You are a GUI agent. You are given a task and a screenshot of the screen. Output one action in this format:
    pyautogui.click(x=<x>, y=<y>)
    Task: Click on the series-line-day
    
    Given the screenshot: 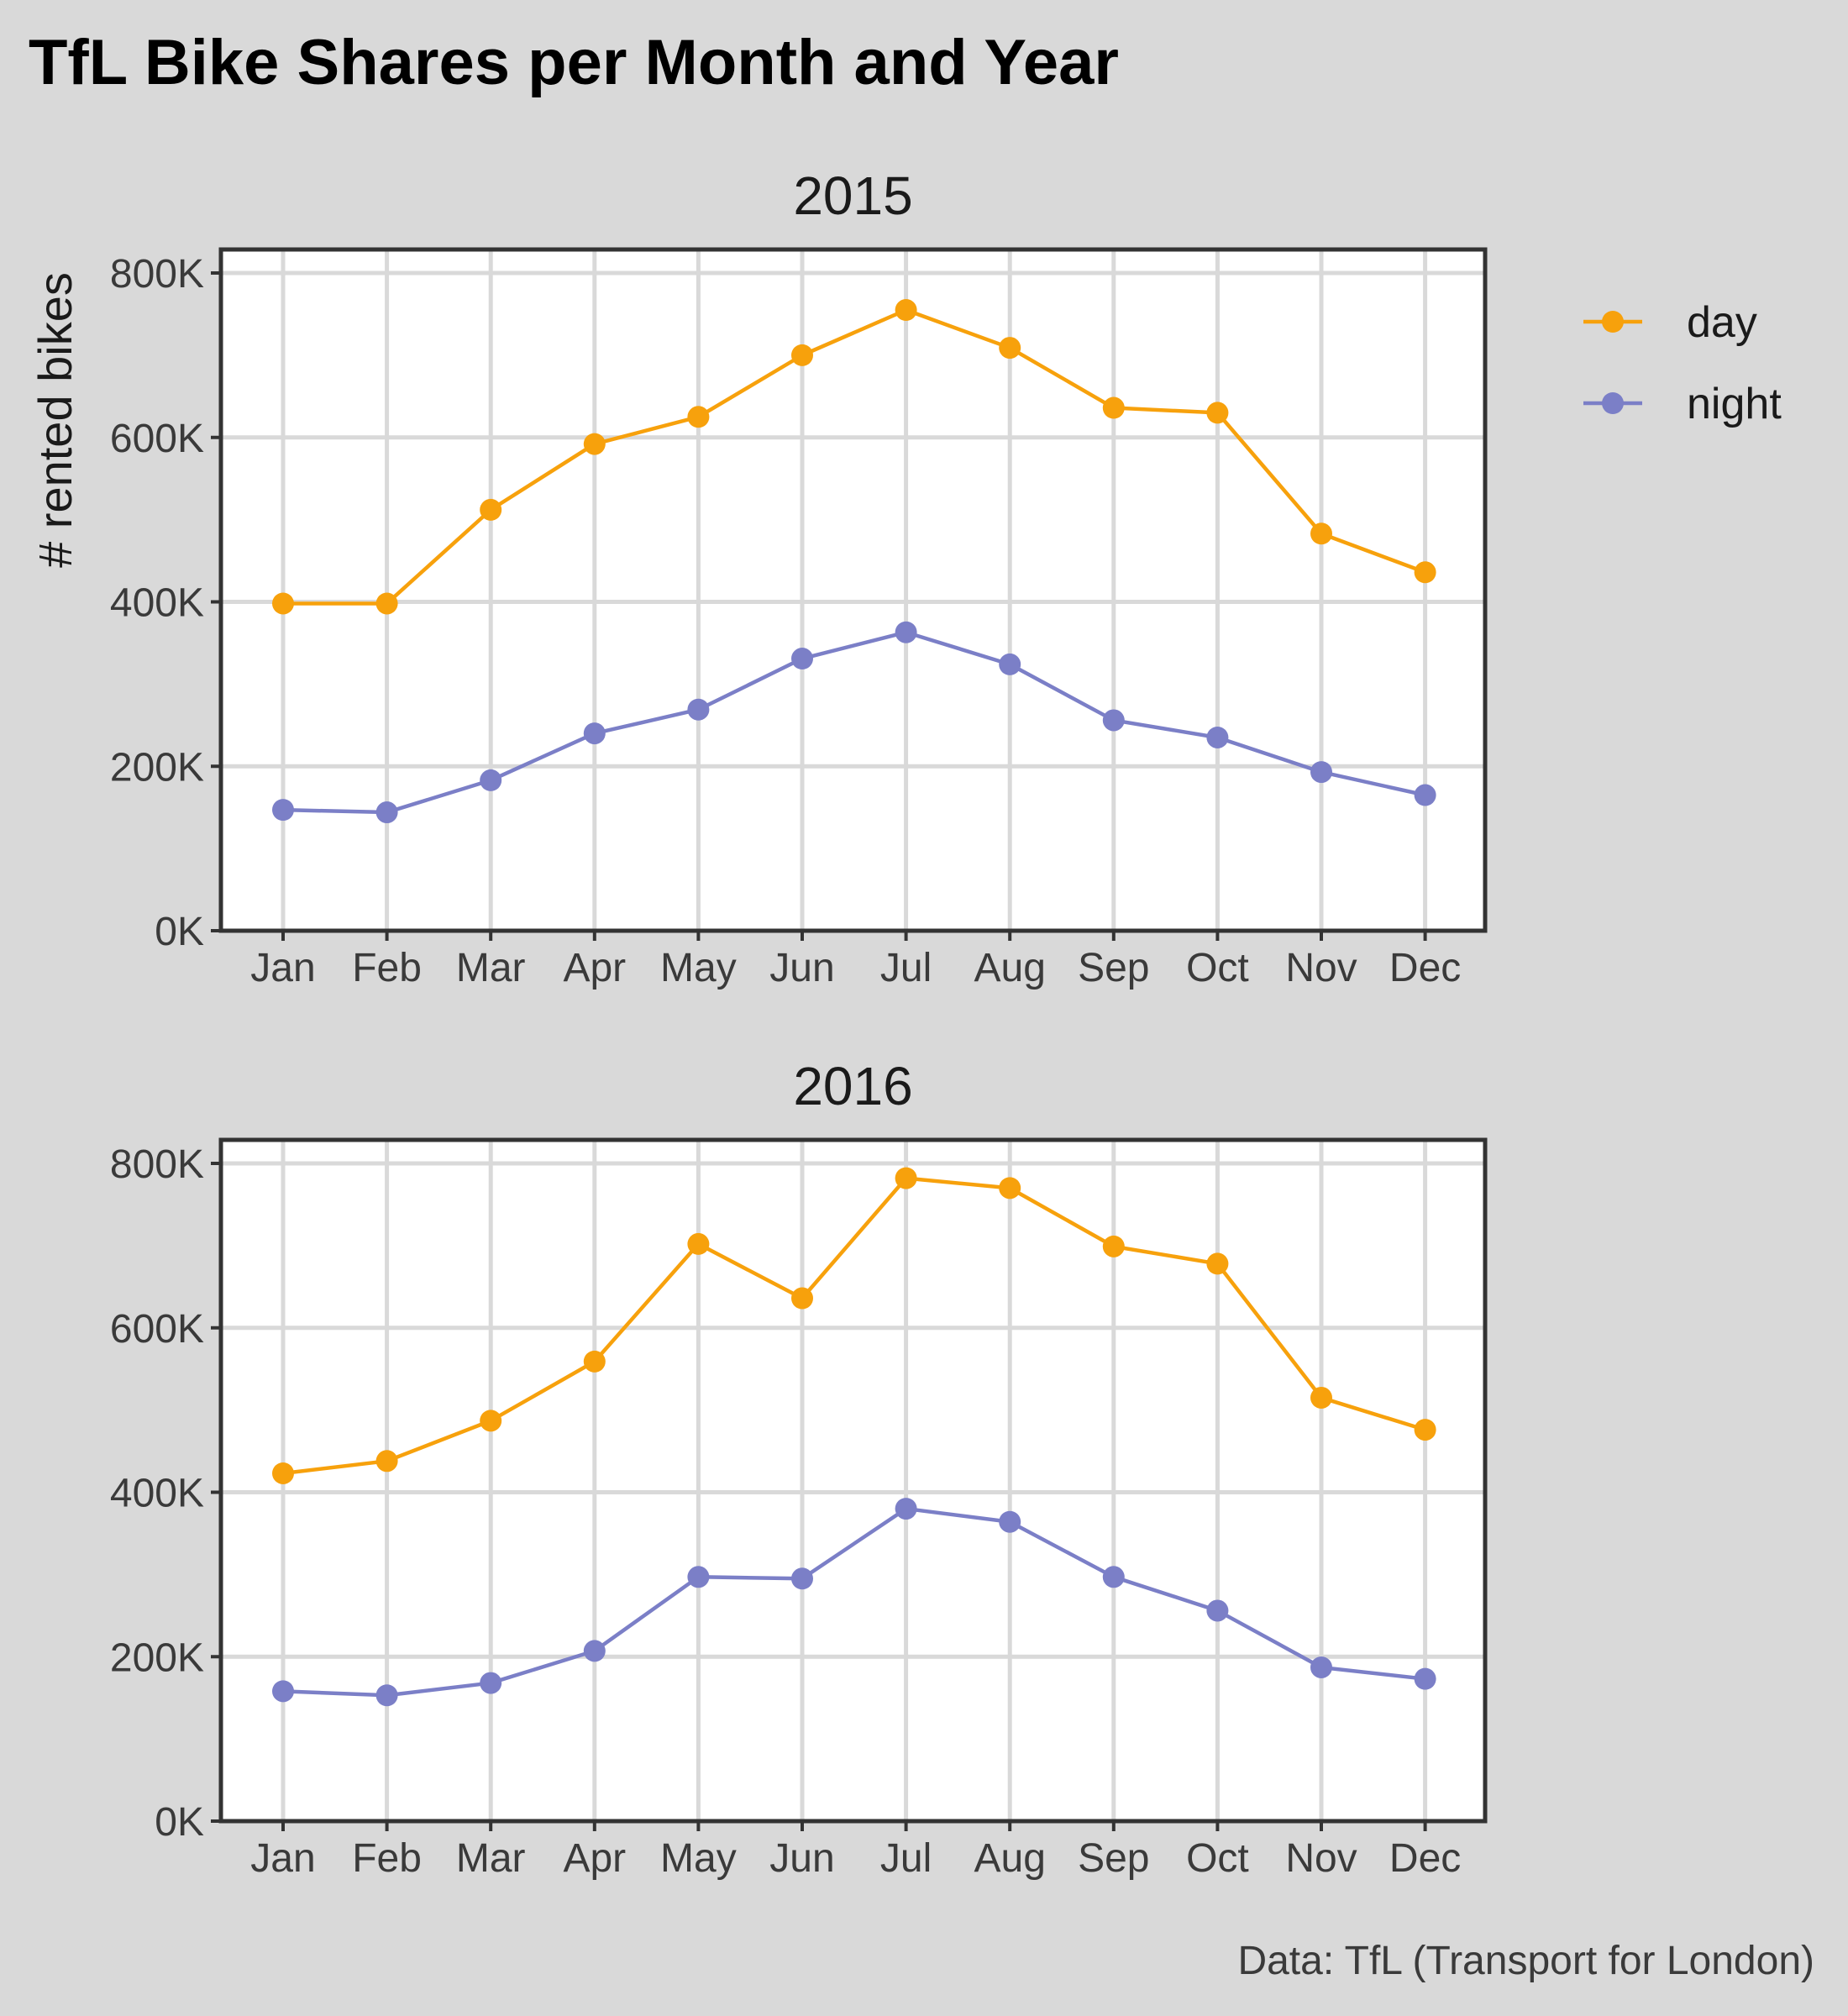 What is the action you would take?
    pyautogui.click(x=854, y=1326)
    